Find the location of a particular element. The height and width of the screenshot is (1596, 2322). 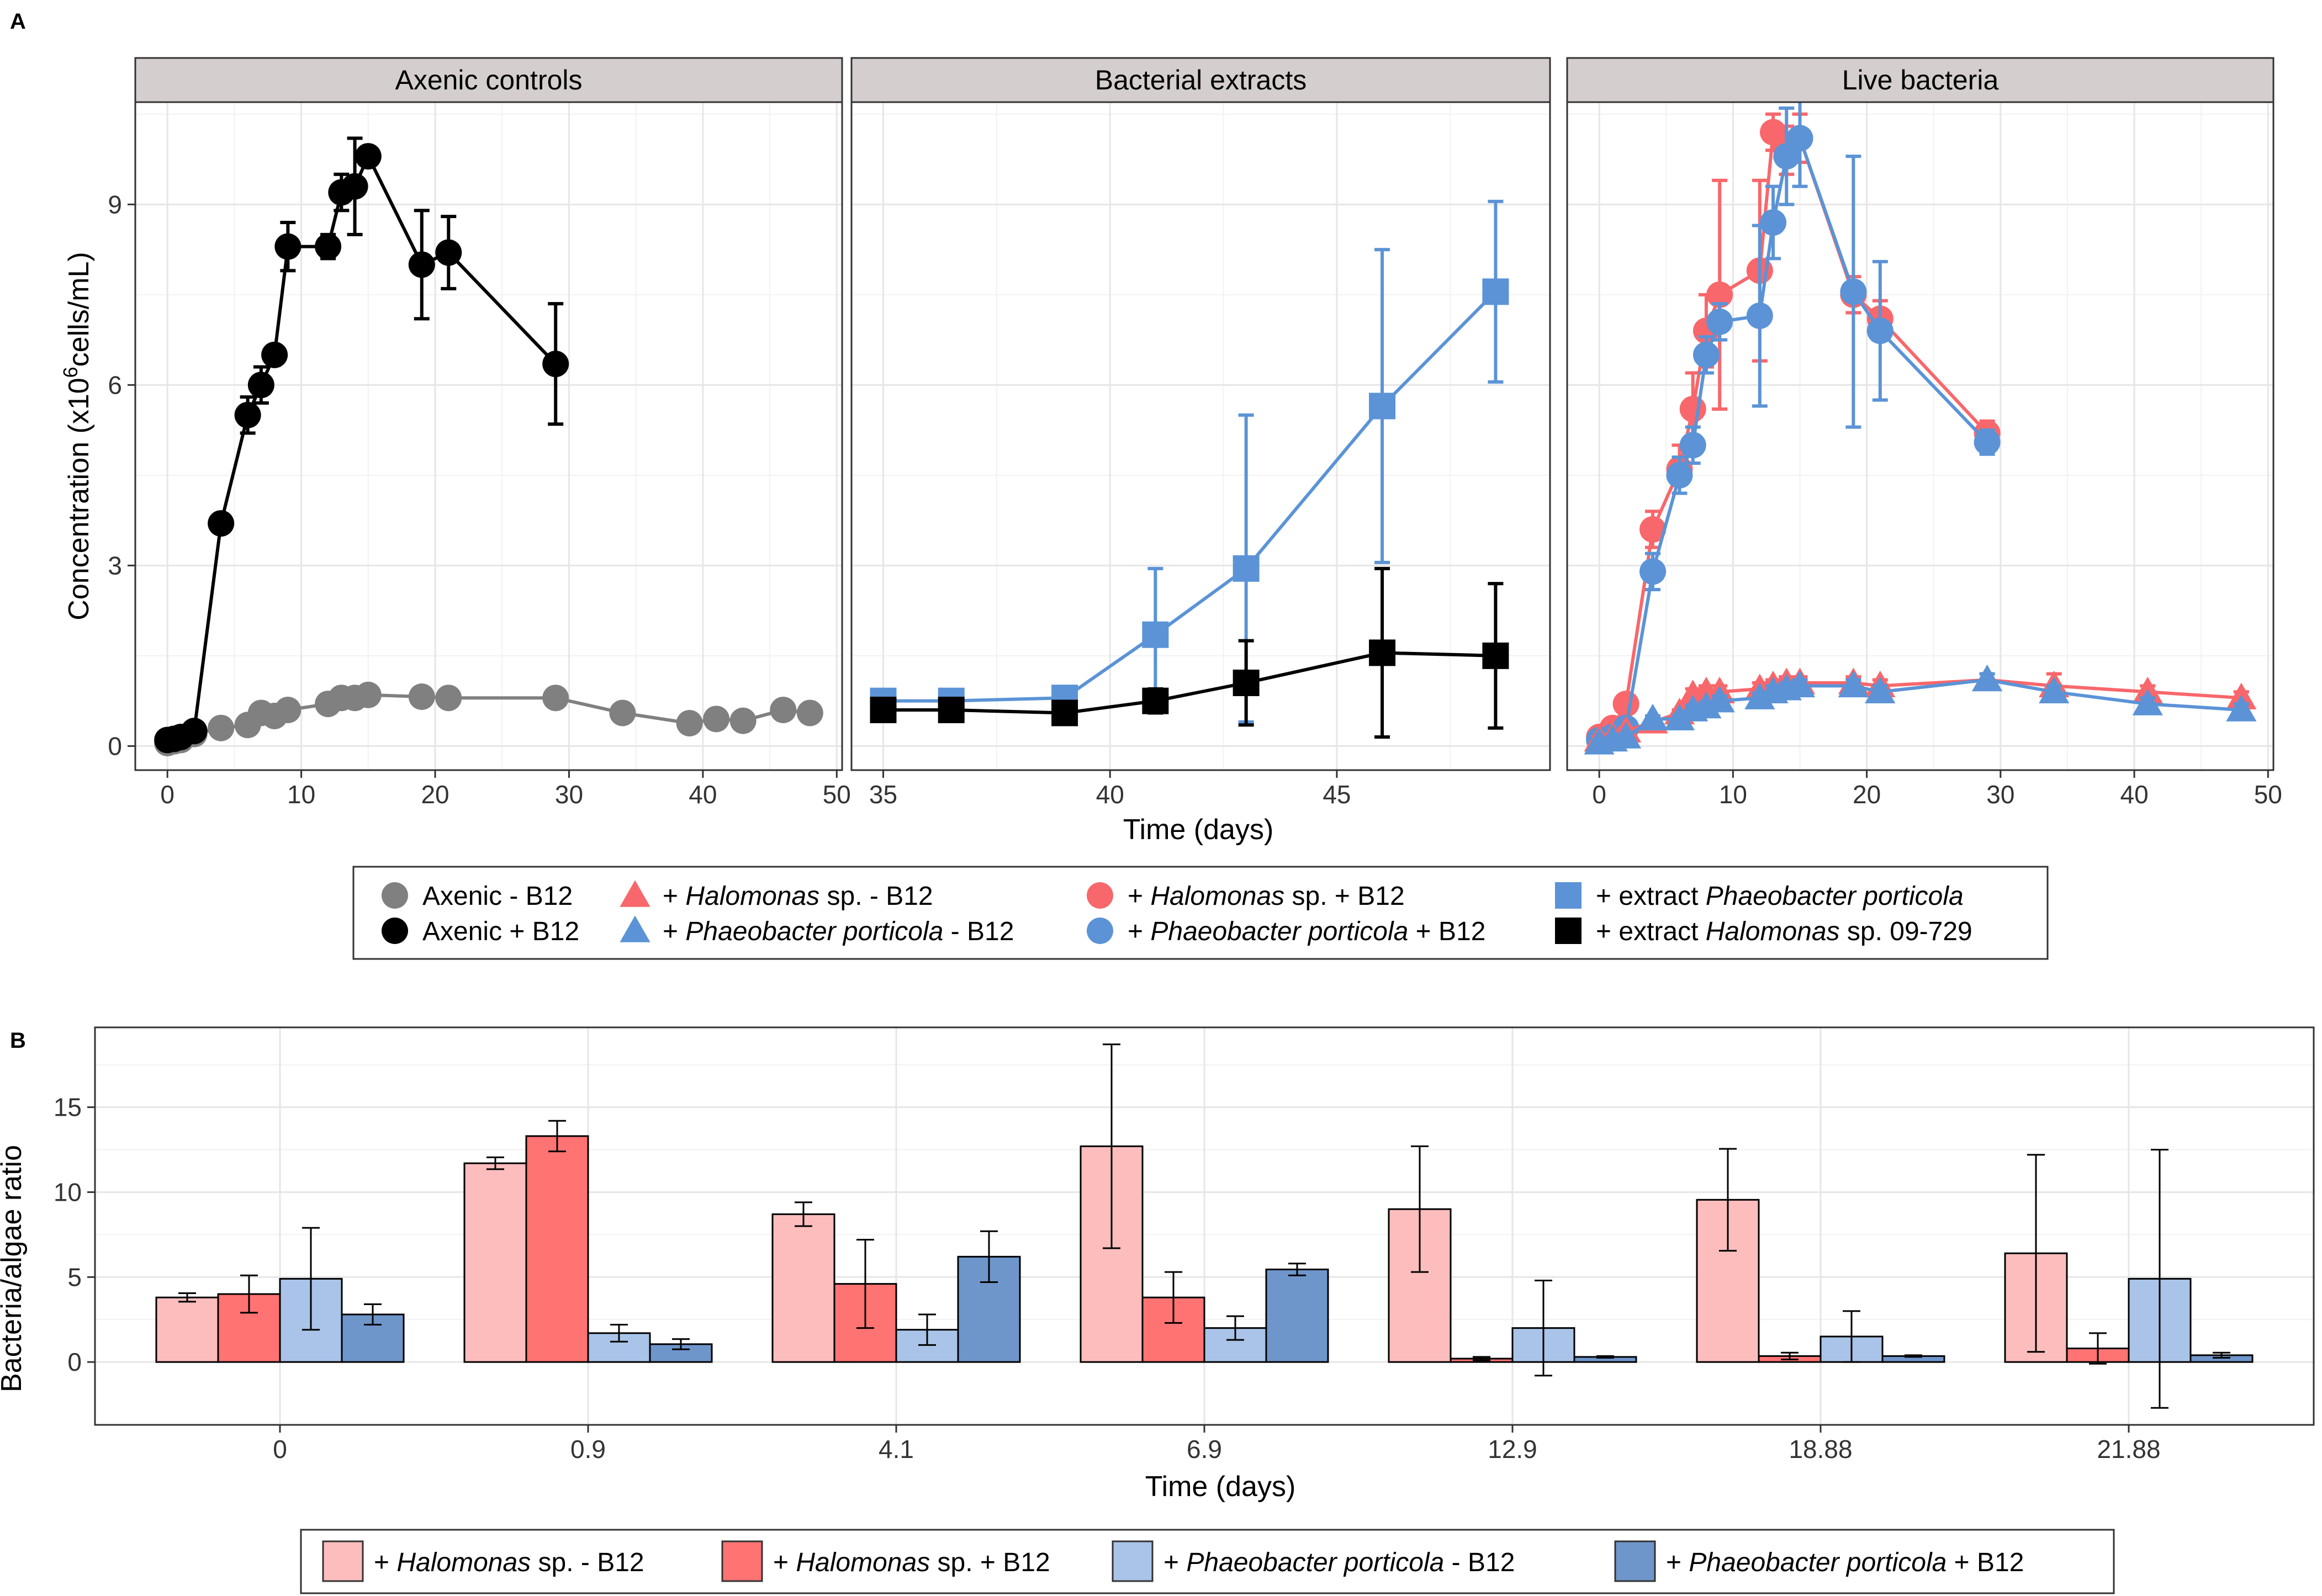

legend-b-label-4-prefix: + is located at coordinates (1678, 1562).